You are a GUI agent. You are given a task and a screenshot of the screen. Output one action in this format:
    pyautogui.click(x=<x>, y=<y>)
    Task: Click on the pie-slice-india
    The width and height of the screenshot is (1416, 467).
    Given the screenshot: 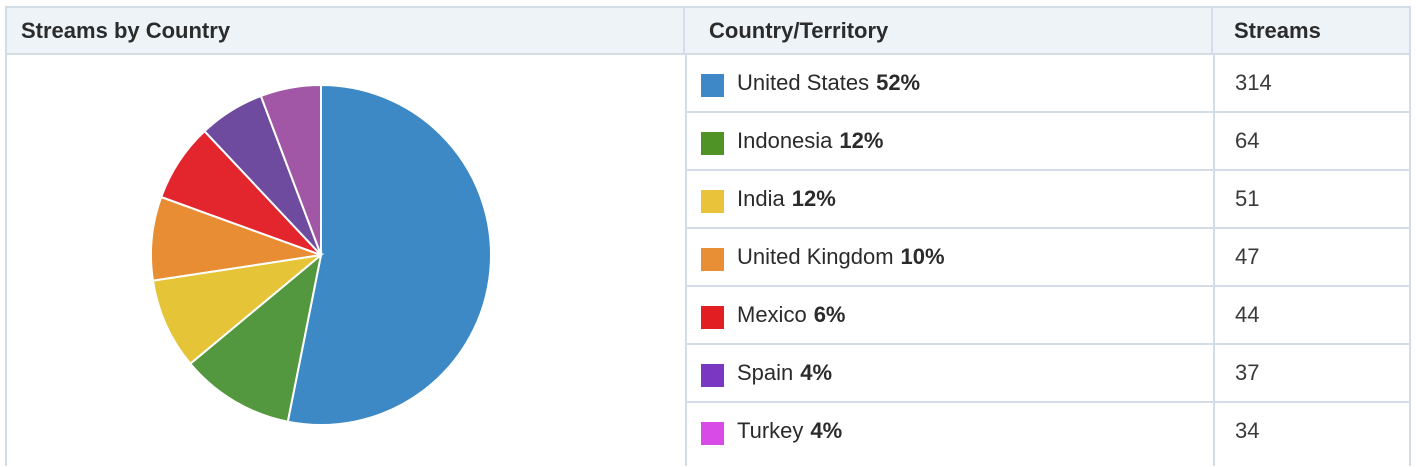 What is the action you would take?
    pyautogui.click(x=238, y=309)
    